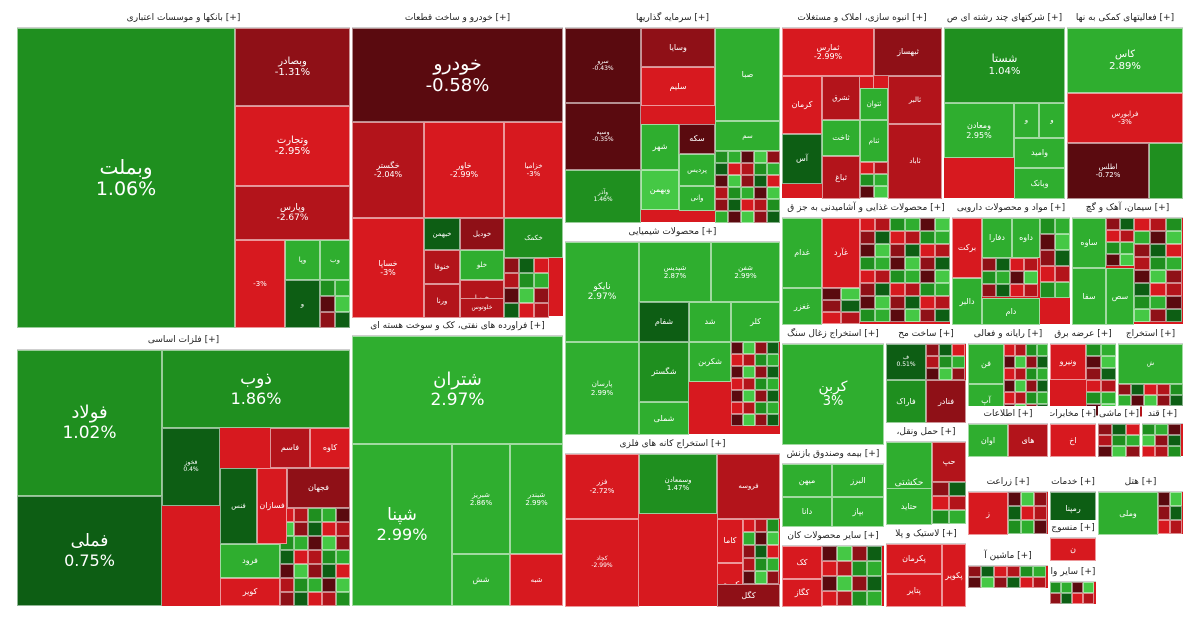 The width and height of the screenshot is (1200, 620). Describe the element at coordinates (915, 100) in the screenshot. I see `stock-tile: ثالبر` at that location.